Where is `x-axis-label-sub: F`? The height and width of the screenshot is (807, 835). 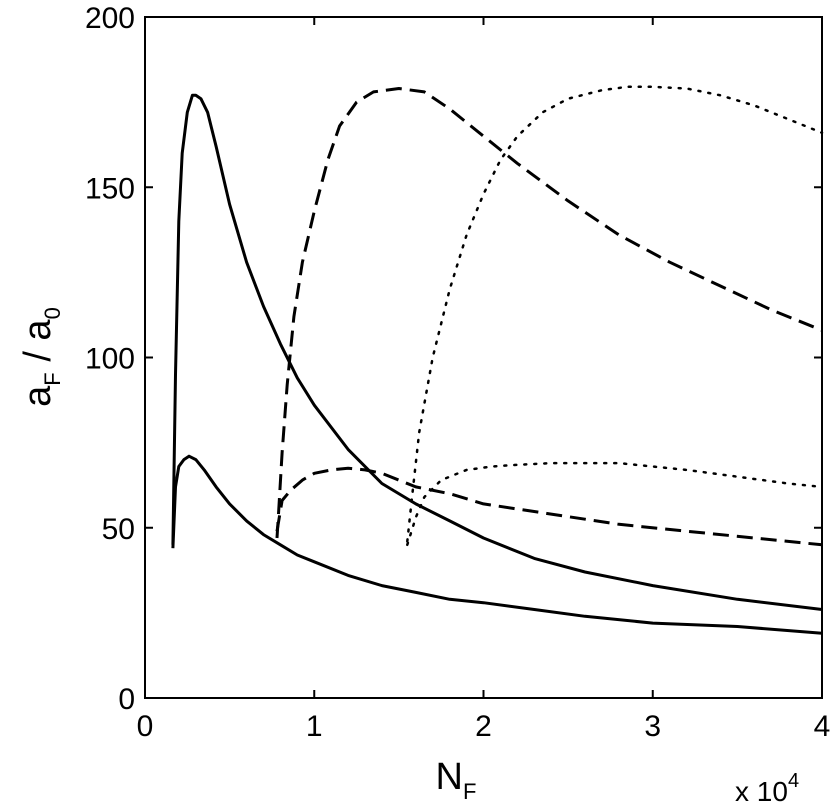 x-axis-label-sub: F is located at coordinates (469, 791).